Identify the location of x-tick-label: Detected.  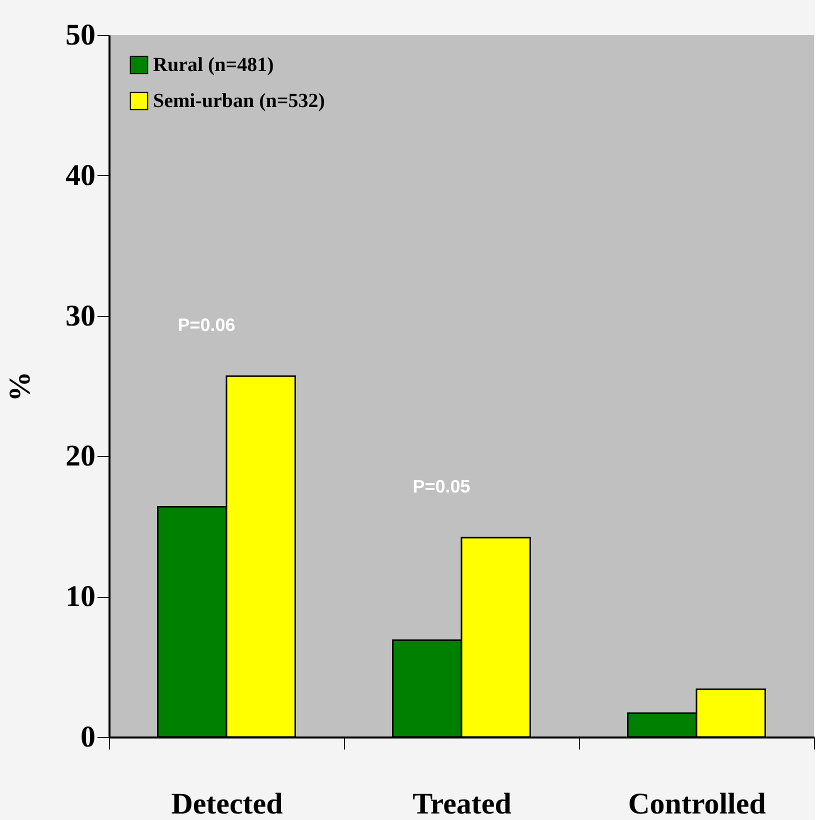
(227, 804).